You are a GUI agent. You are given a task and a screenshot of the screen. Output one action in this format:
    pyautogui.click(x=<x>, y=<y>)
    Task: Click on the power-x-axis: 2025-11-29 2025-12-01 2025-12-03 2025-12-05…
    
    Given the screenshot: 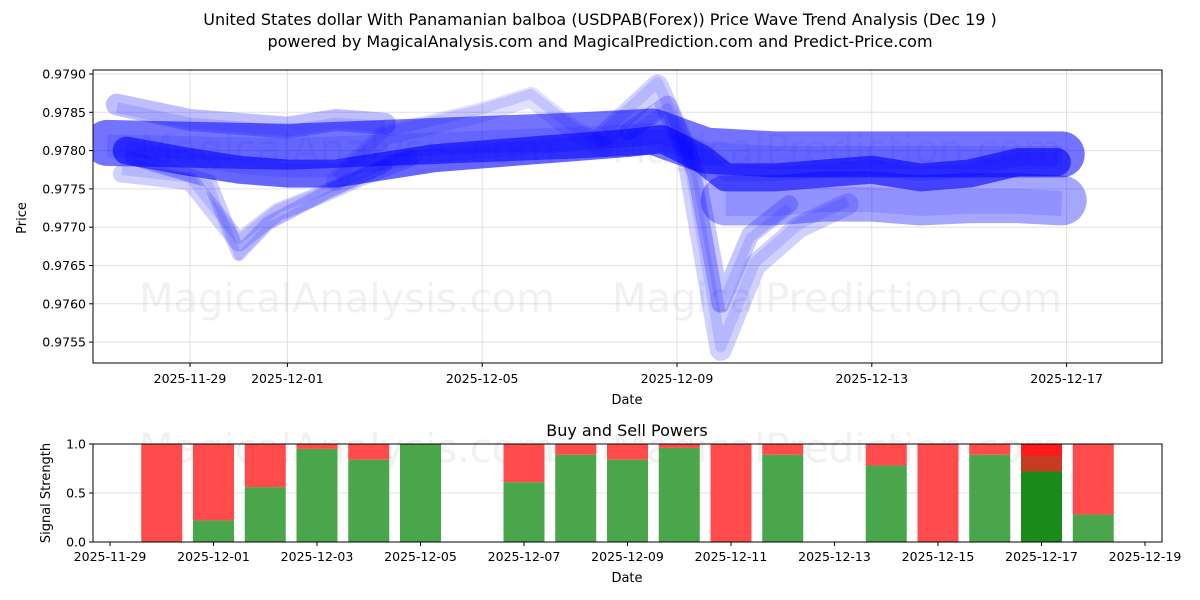 What is the action you would take?
    pyautogui.click(x=628, y=553)
    